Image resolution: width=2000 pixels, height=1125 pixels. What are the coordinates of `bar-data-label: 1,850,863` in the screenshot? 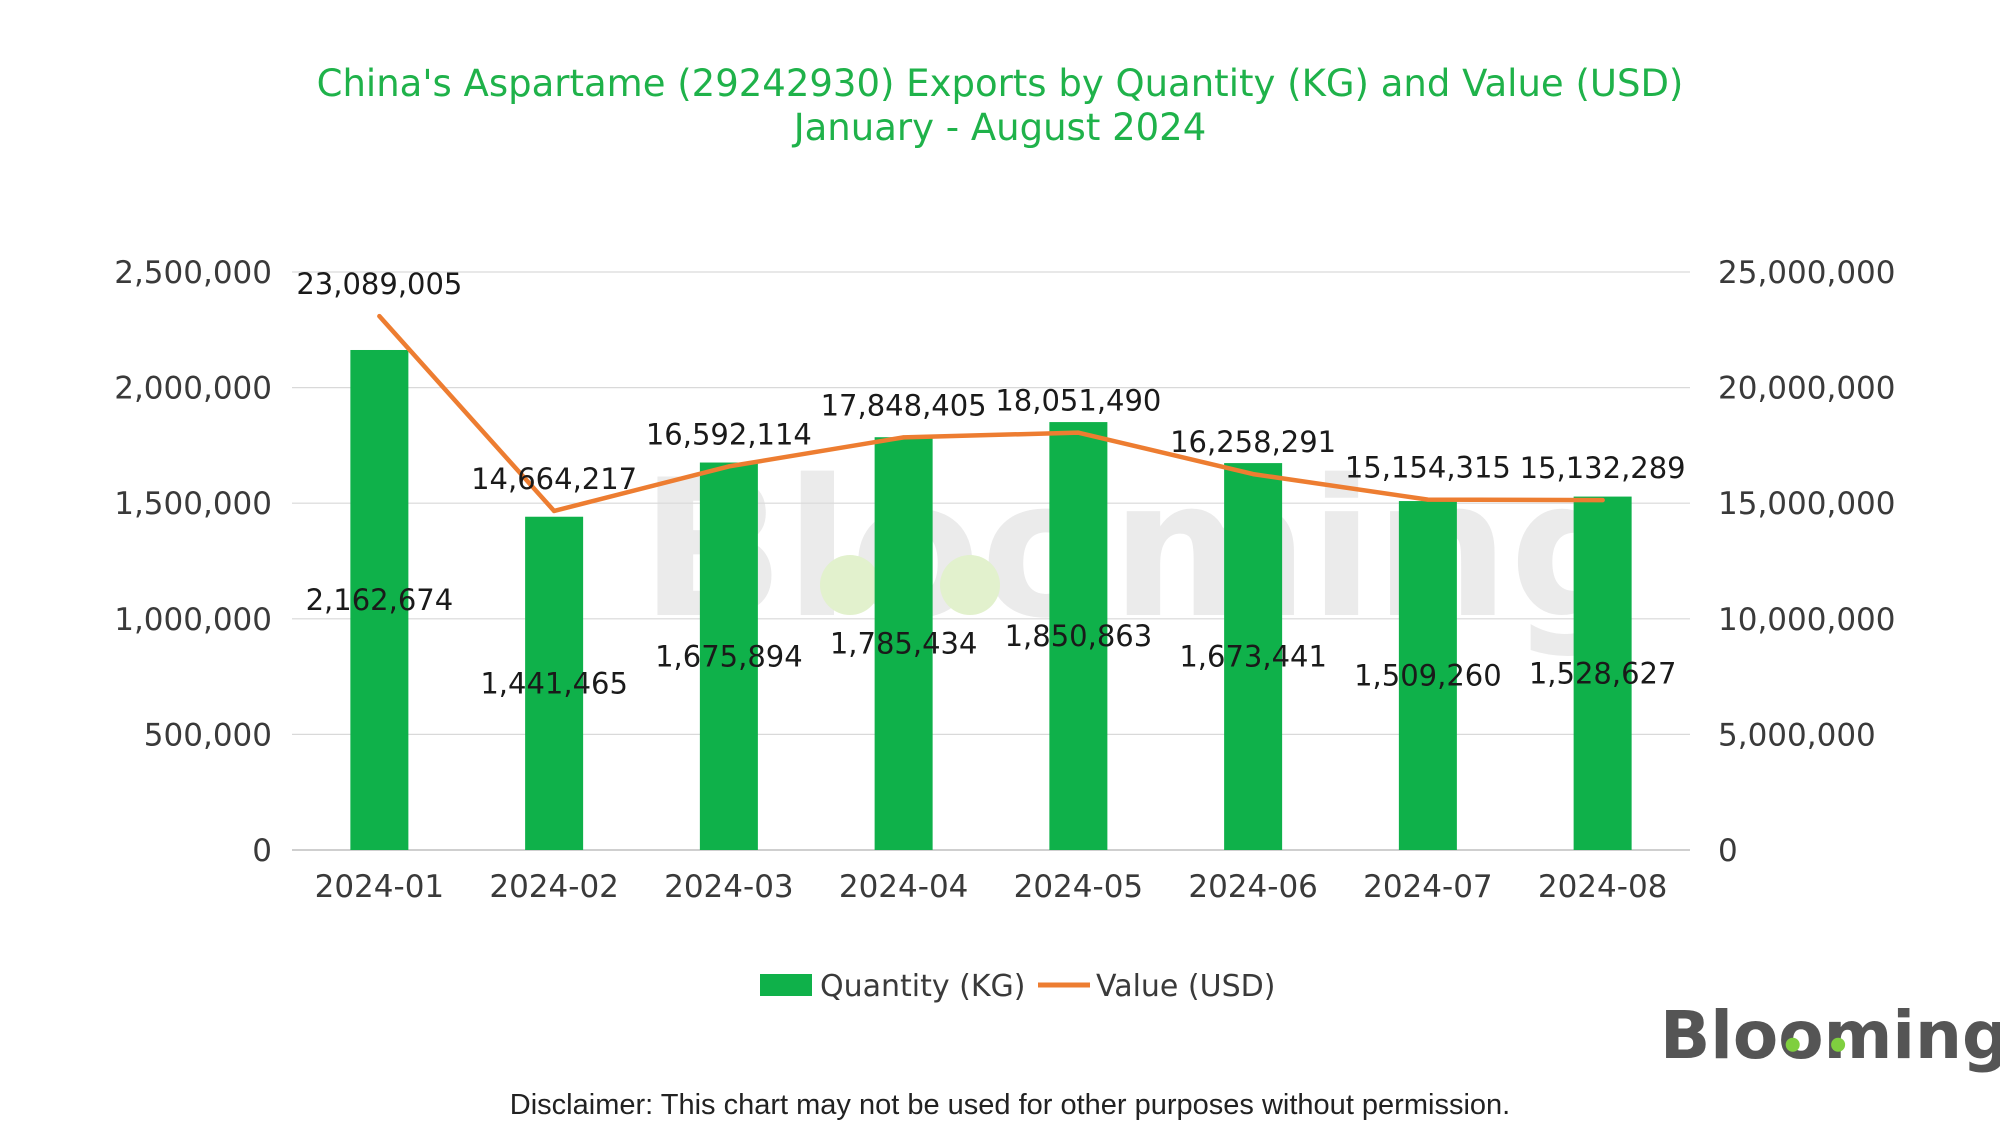 It's located at (1079, 636).